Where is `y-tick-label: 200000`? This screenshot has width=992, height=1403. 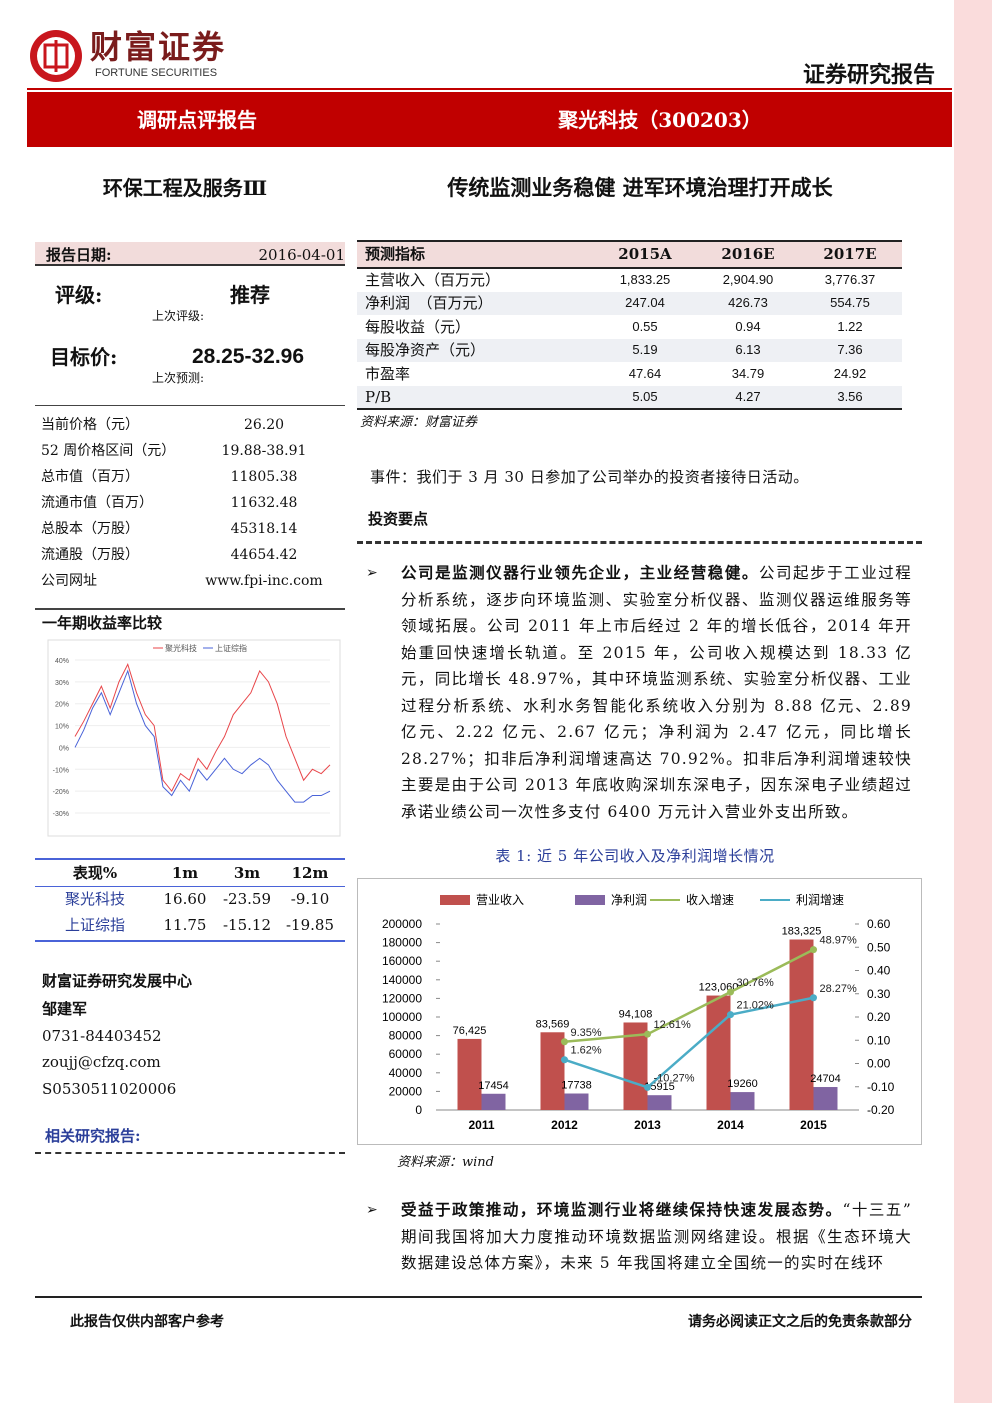
y-tick-label: 200000 is located at coordinates (402, 924).